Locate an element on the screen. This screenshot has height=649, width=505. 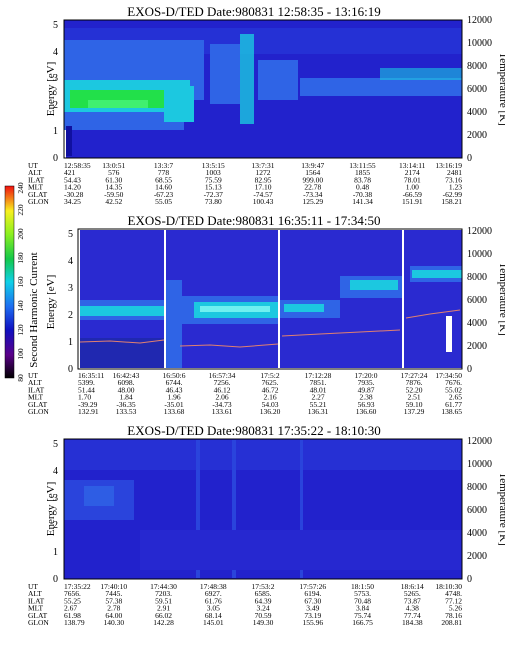
y-tick-label: 0 is located at coordinates (55, 158).